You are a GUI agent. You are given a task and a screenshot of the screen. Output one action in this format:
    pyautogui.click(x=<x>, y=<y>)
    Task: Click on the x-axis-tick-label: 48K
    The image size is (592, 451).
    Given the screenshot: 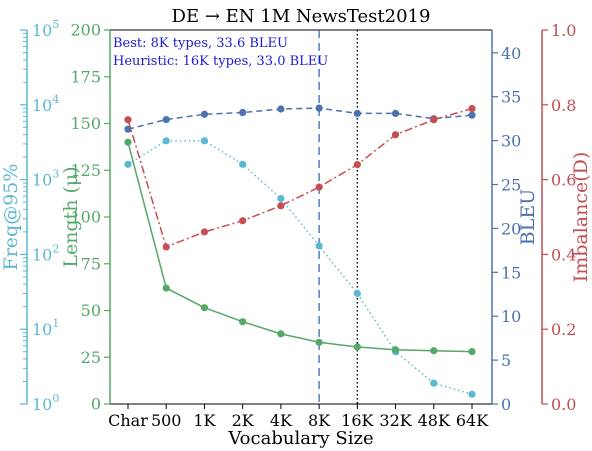 What is the action you would take?
    pyautogui.click(x=434, y=420)
    